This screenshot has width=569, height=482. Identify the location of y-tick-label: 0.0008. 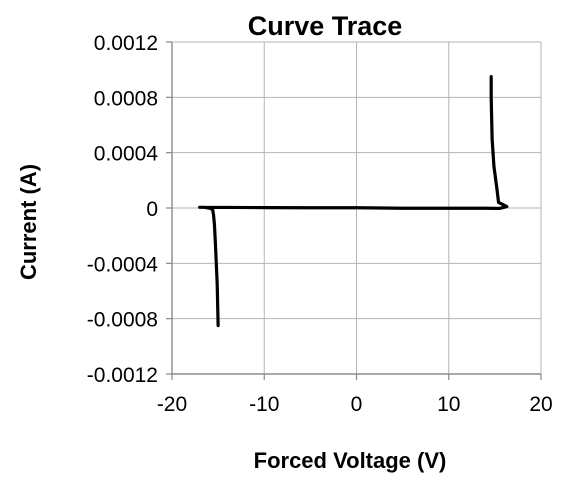
(126, 98).